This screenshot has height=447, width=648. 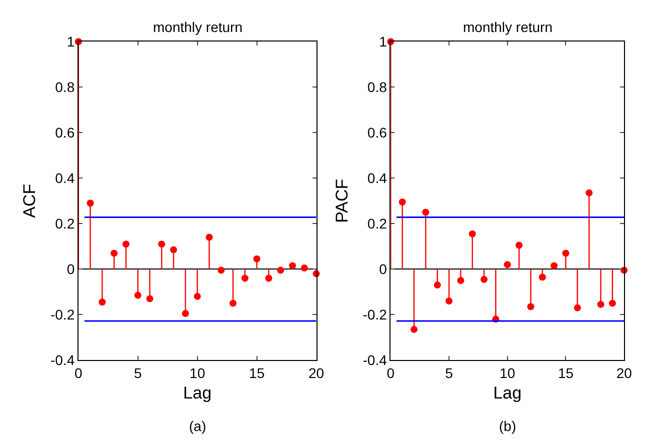 What do you see at coordinates (30, 201) in the screenshot?
I see `y-axis-title: ACF` at bounding box center [30, 201].